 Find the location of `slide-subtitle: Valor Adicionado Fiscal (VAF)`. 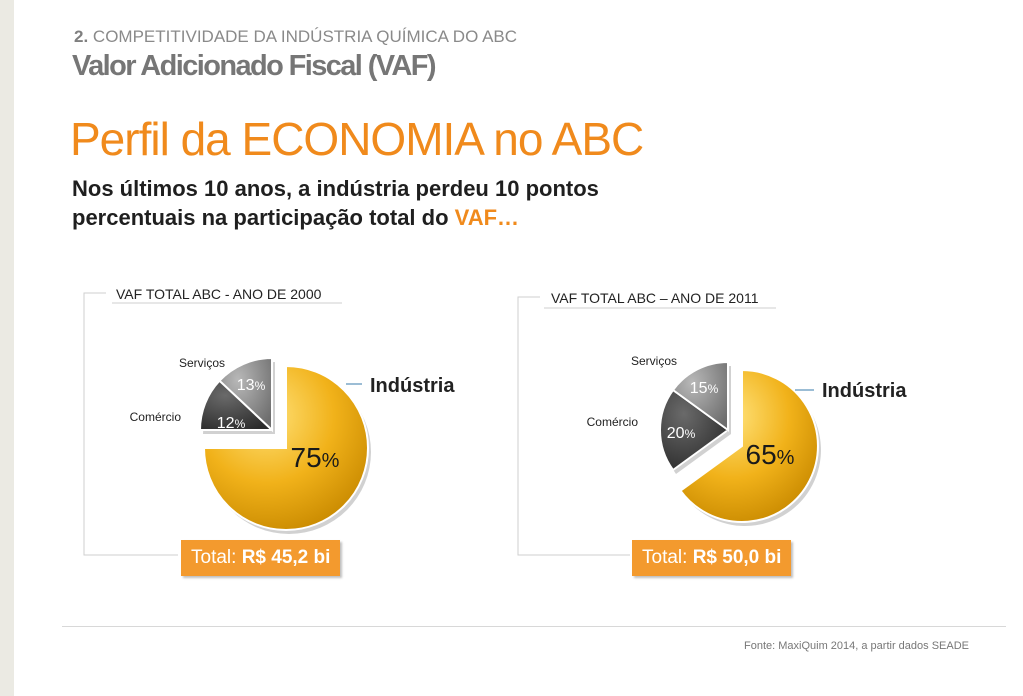

slide-subtitle: Valor Adicionado Fiscal (VAF) is located at coordinates (254, 66).